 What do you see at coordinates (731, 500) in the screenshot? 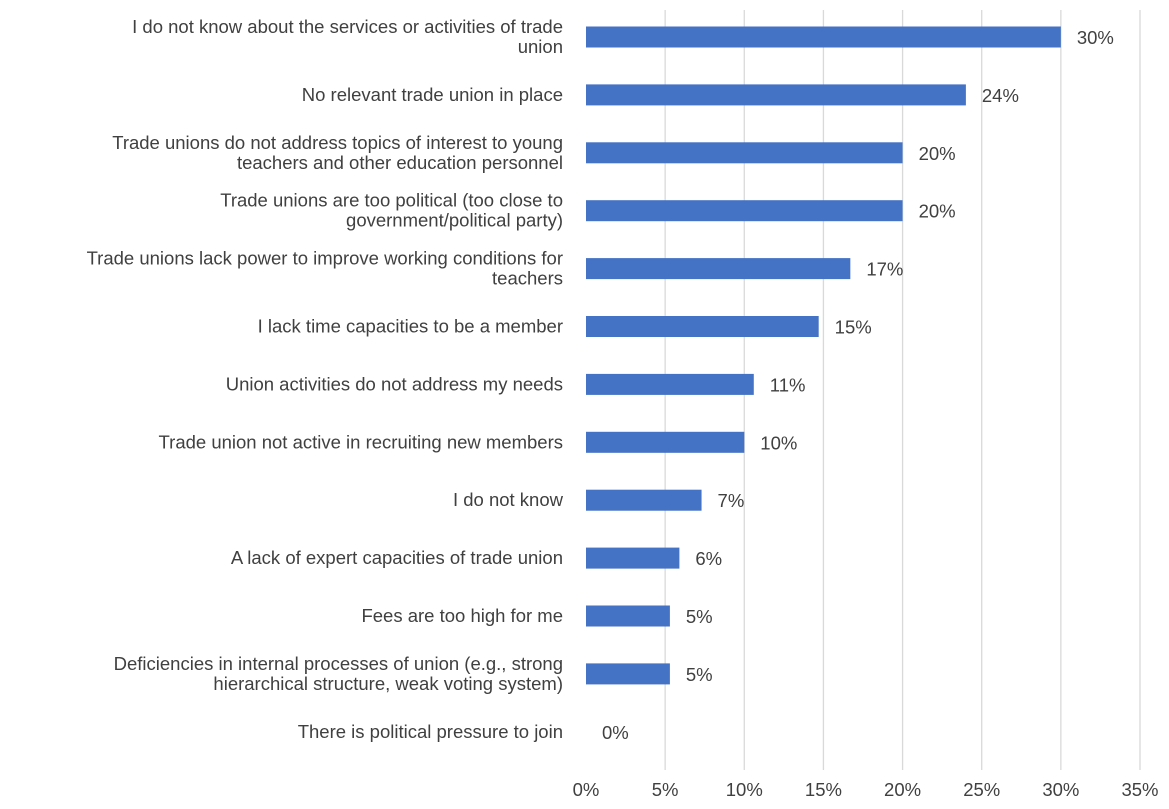
I see `data-label: 7%` at bounding box center [731, 500].